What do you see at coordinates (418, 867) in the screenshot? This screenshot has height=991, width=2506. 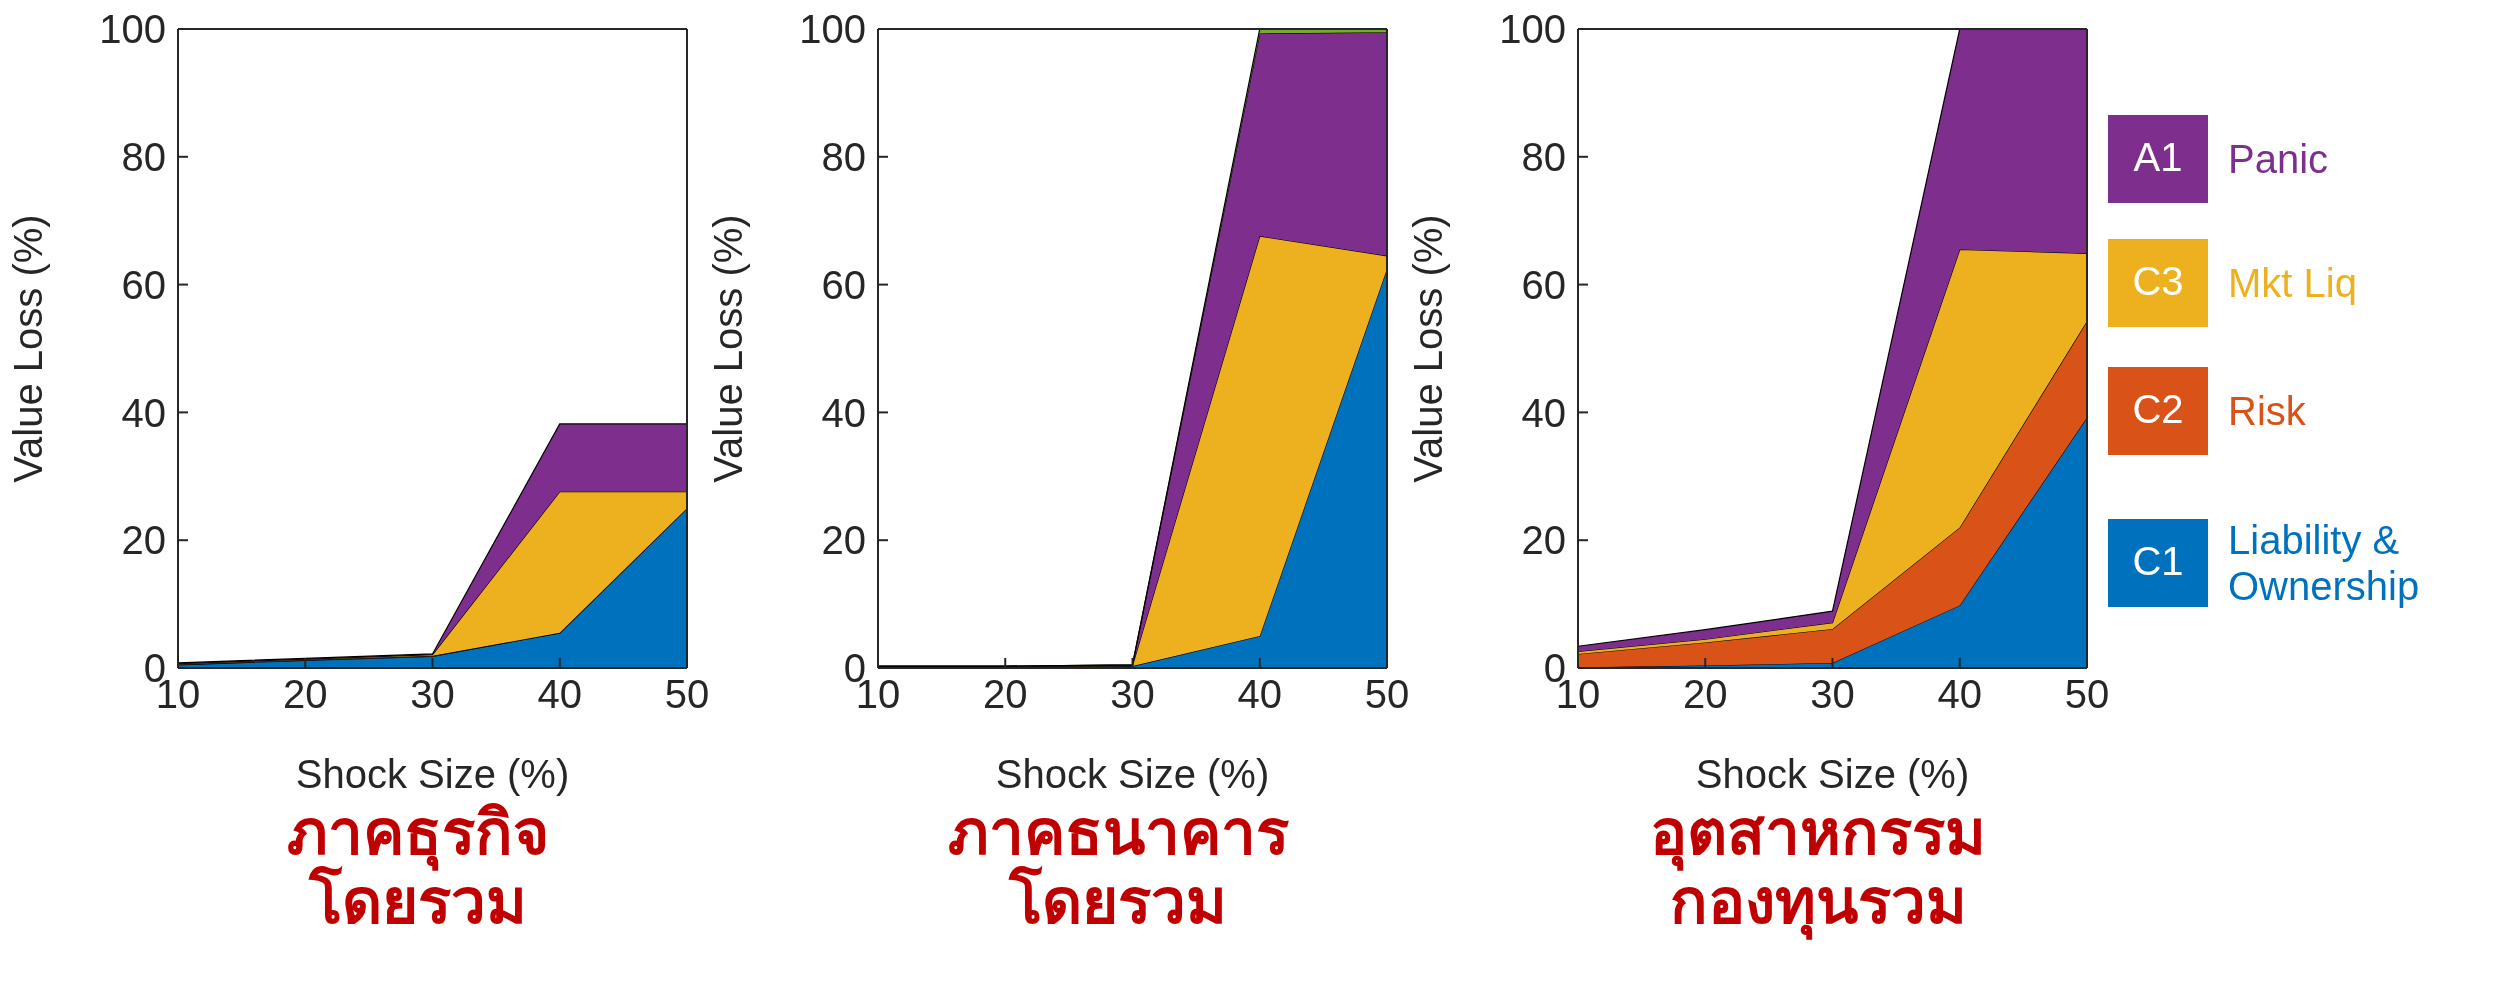 I see `text: ภาคธุรกิจ โดยรวม` at bounding box center [418, 867].